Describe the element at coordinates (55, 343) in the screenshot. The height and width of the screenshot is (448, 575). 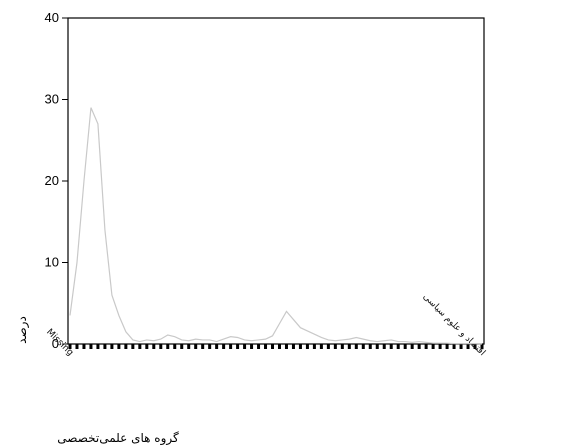
I see `y-tick-label: 0` at that location.